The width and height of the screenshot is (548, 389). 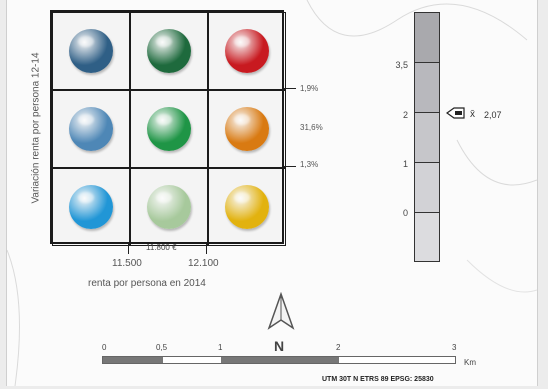 I want to click on light-green-sphere-icon, so click(x=169, y=207).